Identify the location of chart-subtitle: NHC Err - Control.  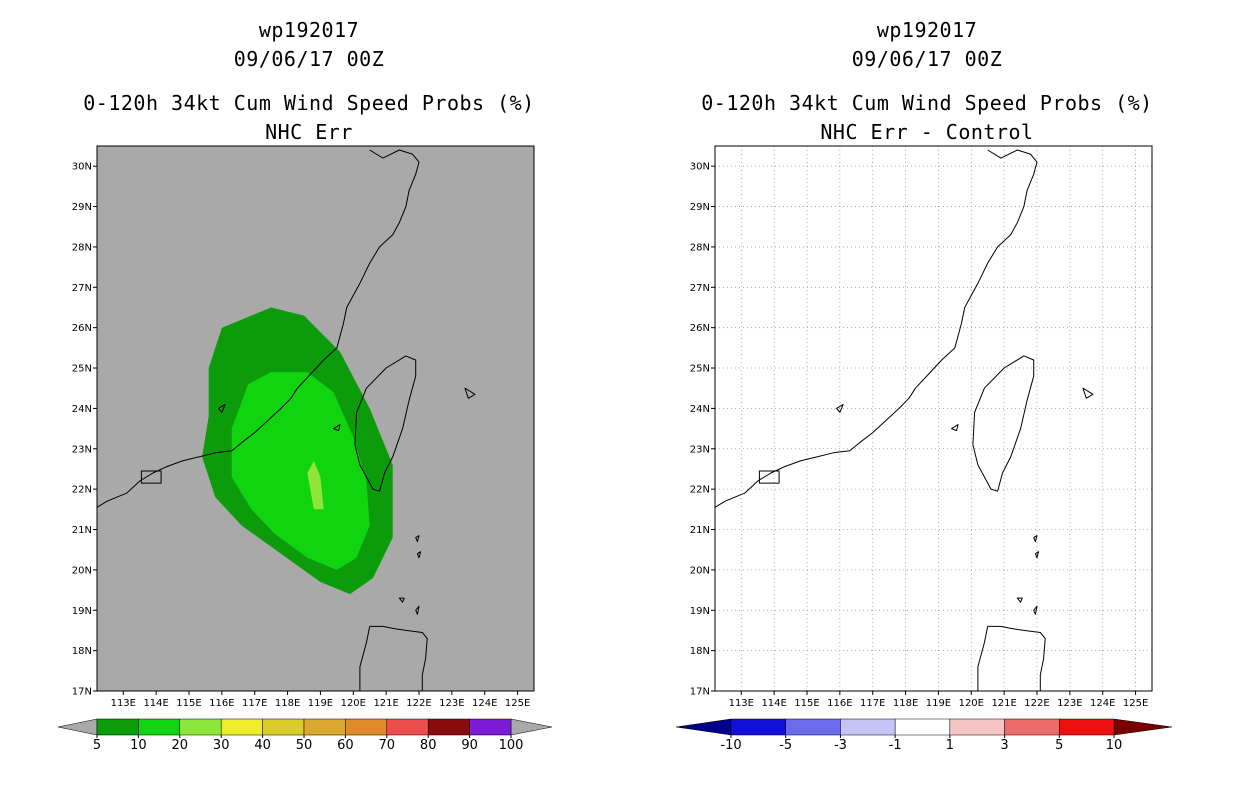
(927, 132).